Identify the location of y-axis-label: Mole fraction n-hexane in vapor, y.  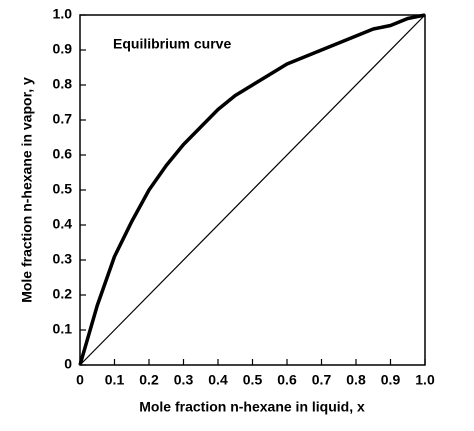
(27, 190).